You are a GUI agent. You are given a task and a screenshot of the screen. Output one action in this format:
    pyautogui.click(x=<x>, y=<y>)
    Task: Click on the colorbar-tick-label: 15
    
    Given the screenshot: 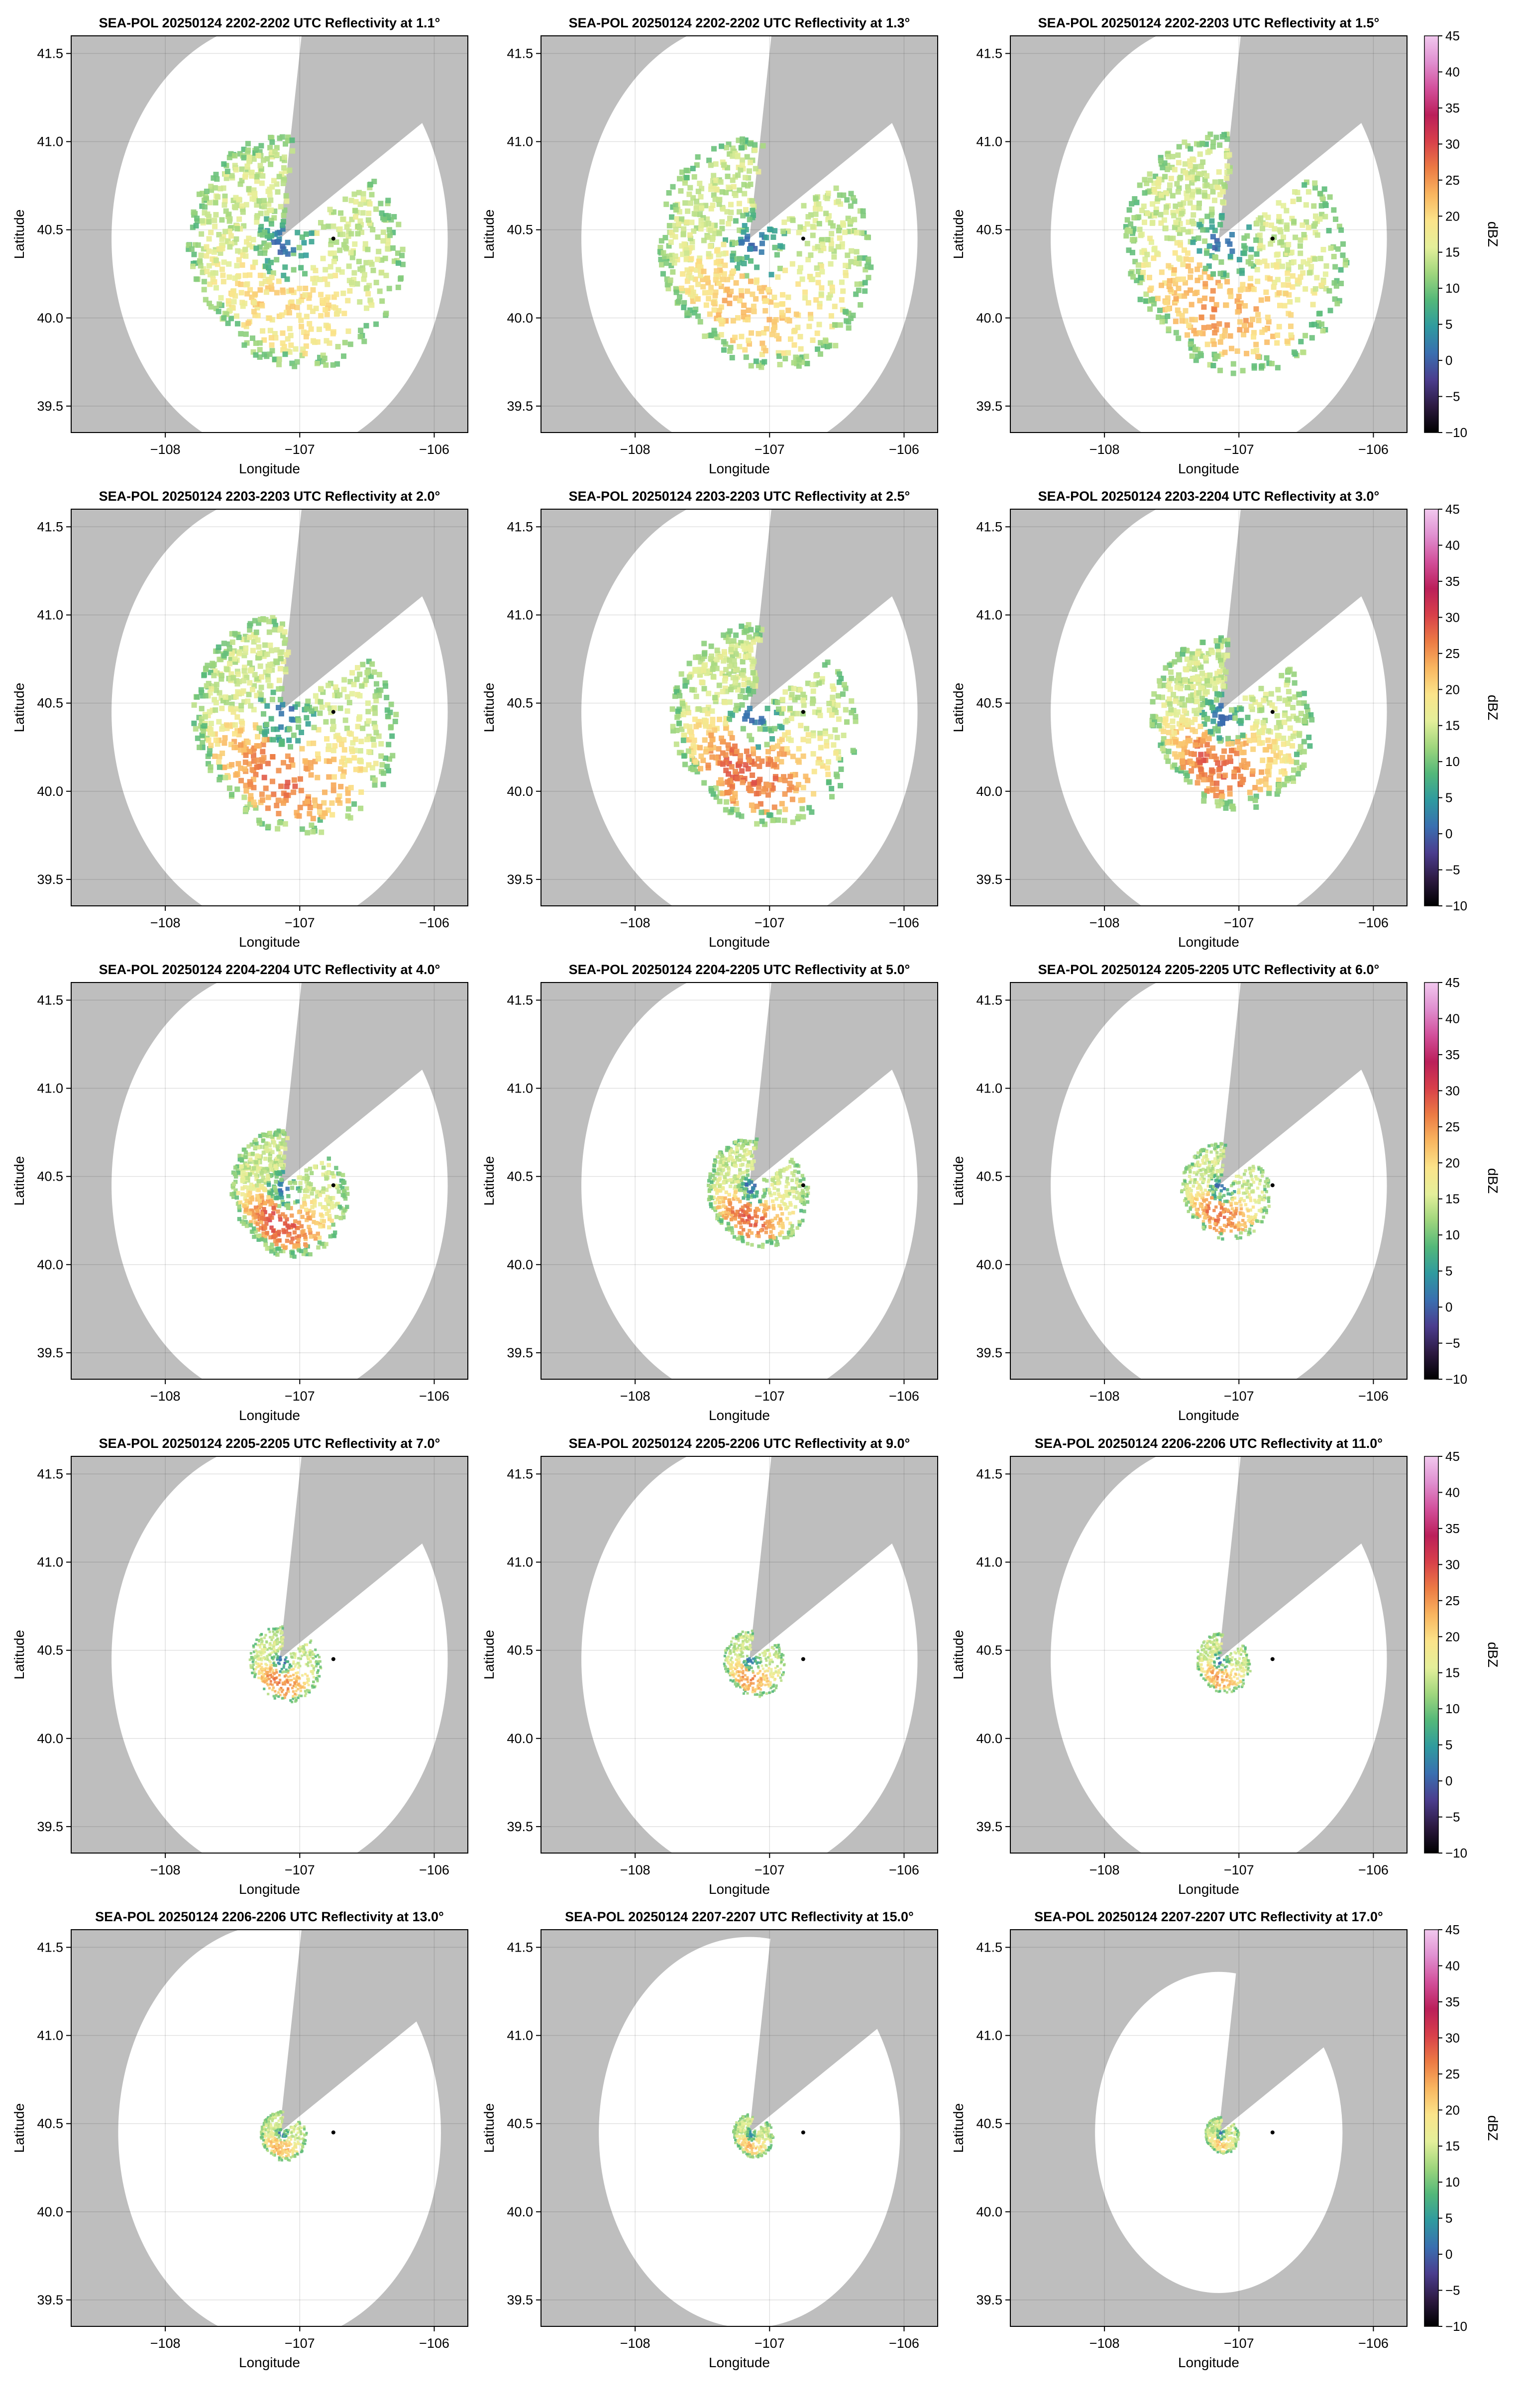 What is the action you would take?
    pyautogui.click(x=1452, y=1673)
    